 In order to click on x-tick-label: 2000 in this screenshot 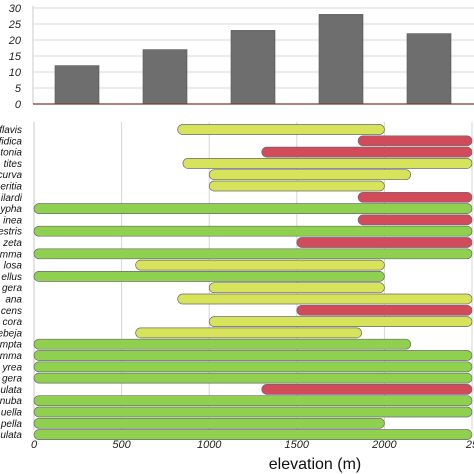, I will do `click(384, 445)`.